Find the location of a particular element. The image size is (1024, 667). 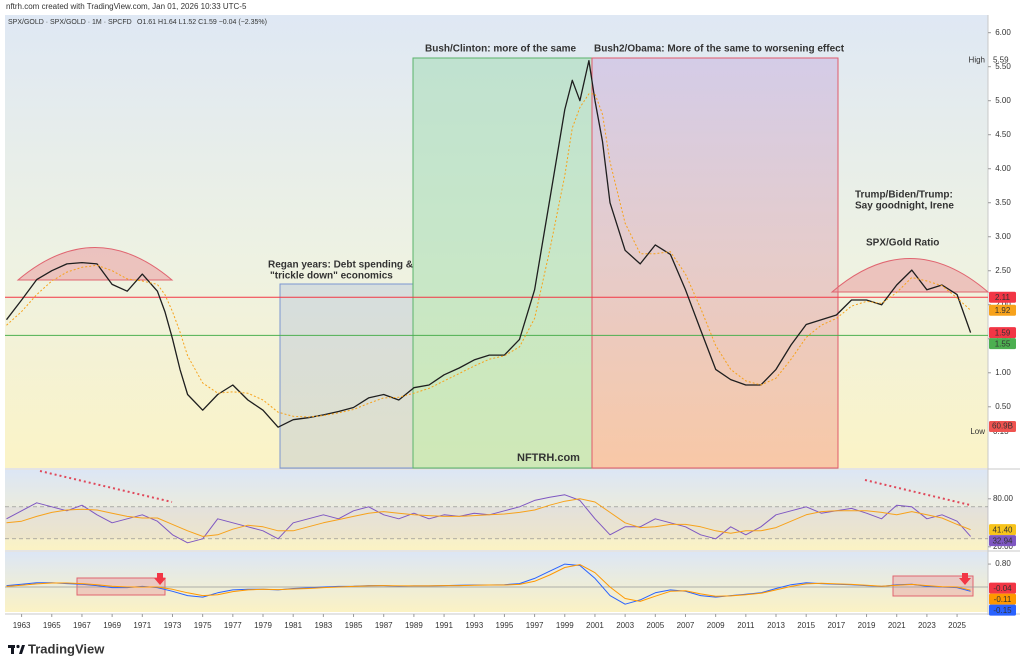

top-dome is located at coordinates (910, 275).